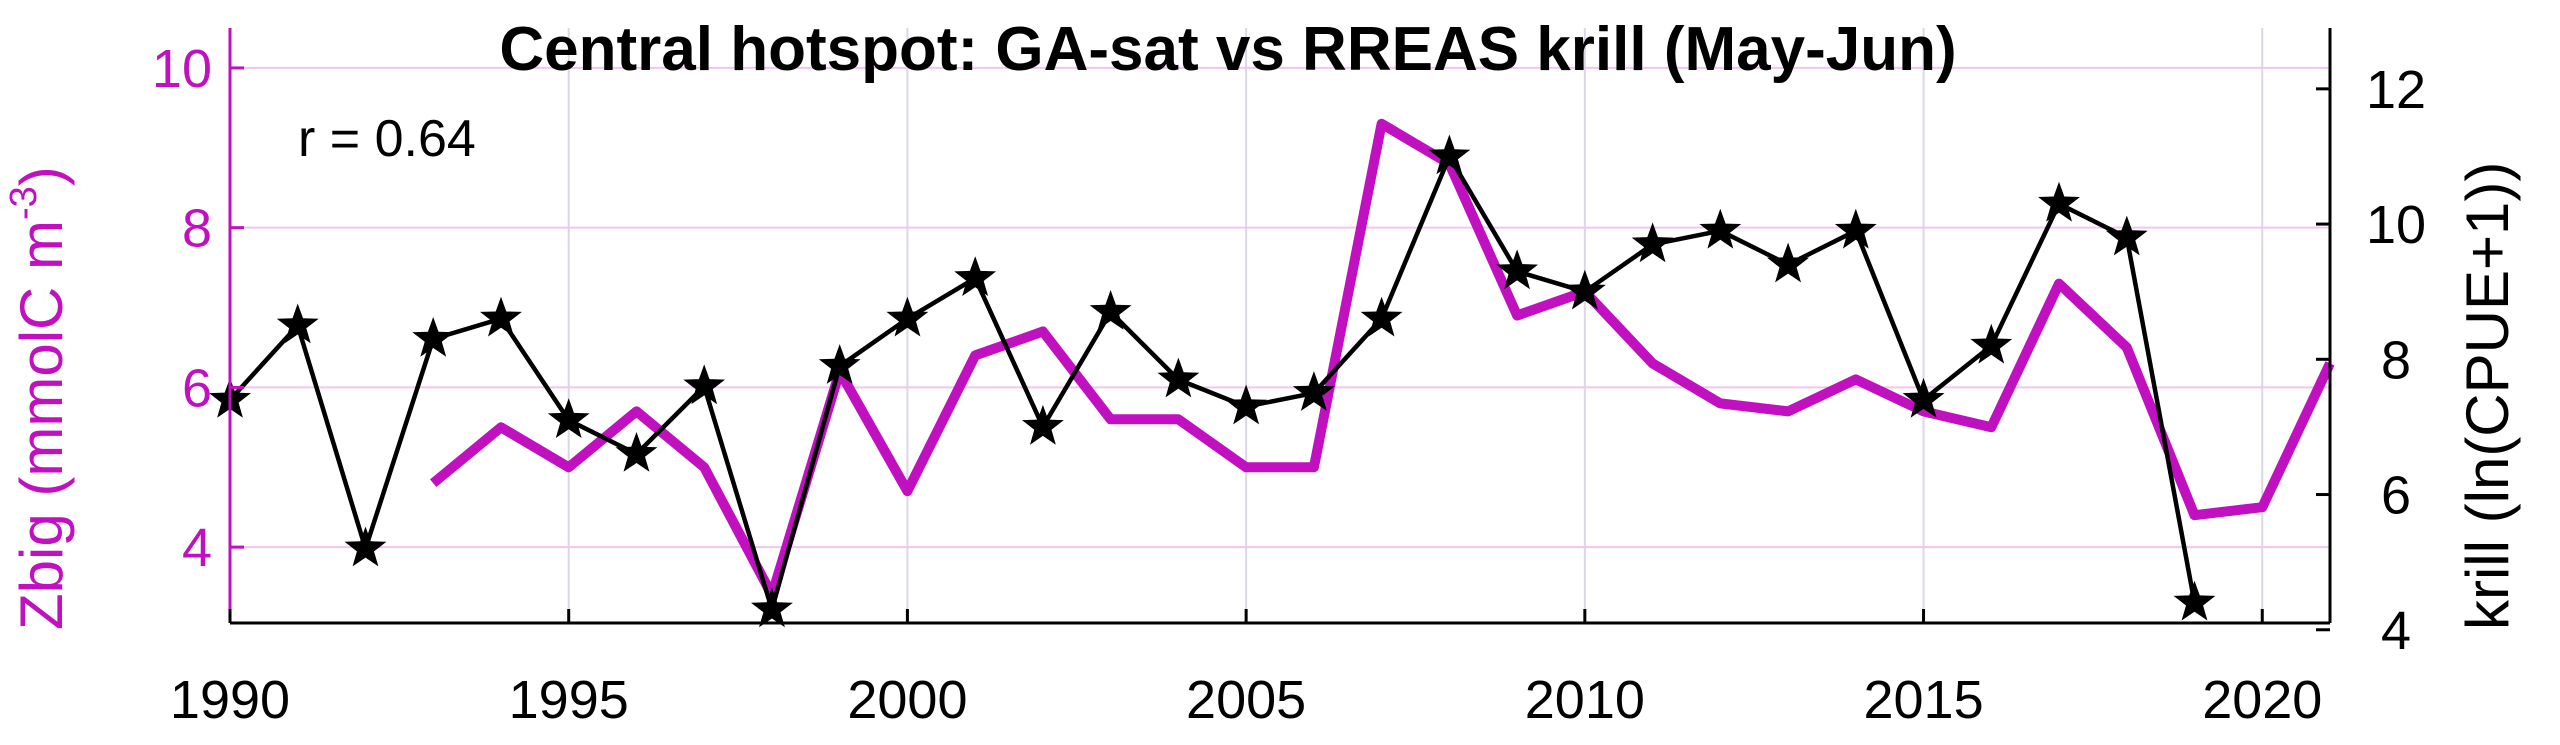 The width and height of the screenshot is (2560, 745). I want to click on left-axis-label-close: ), so click(41, 176).